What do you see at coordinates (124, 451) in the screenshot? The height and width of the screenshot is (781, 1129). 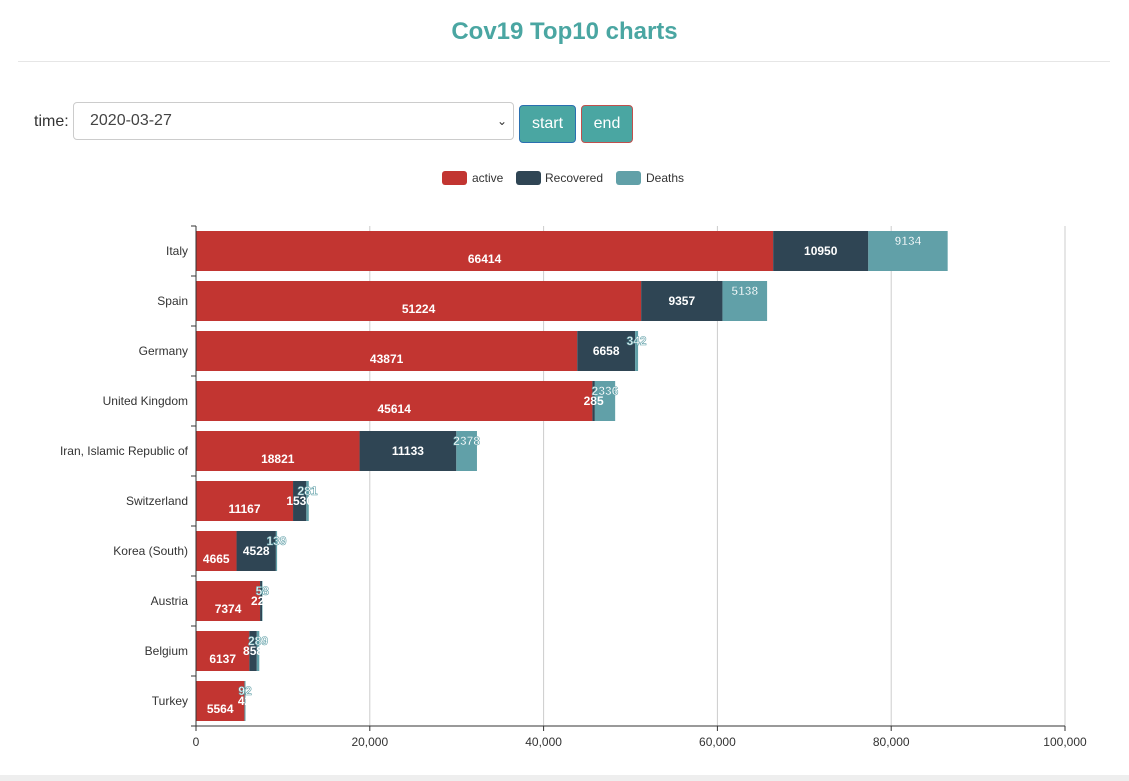 I see `y-tick-label: Iran, Islamic Republic of` at bounding box center [124, 451].